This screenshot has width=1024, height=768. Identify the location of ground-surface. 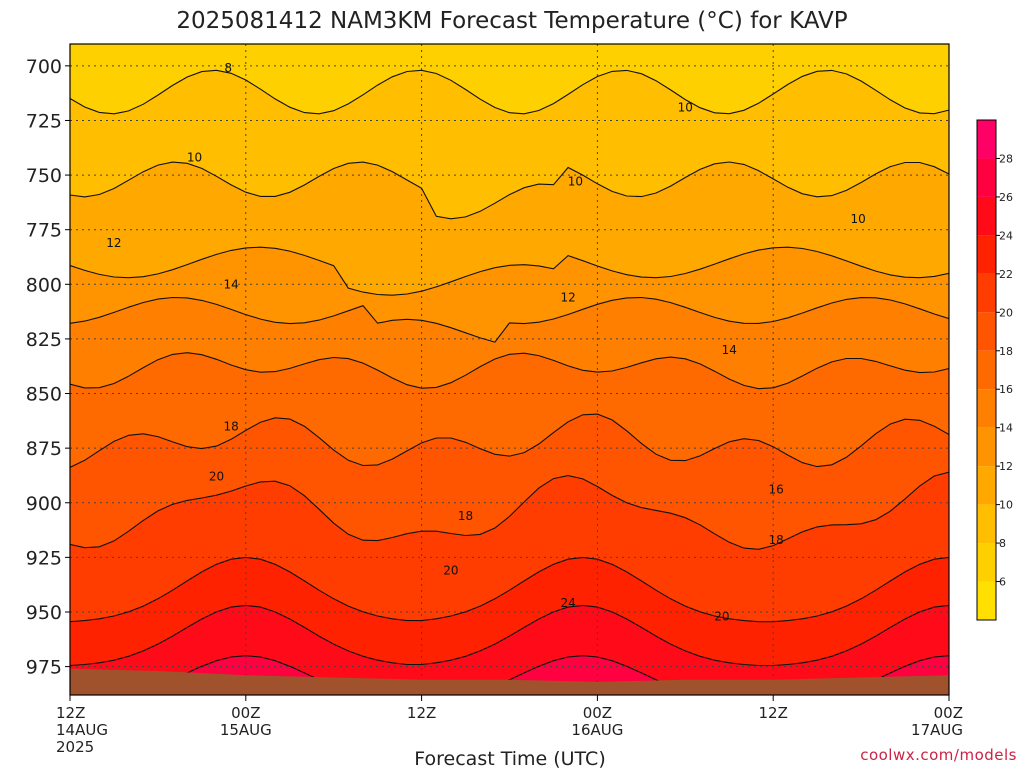
(509, 681).